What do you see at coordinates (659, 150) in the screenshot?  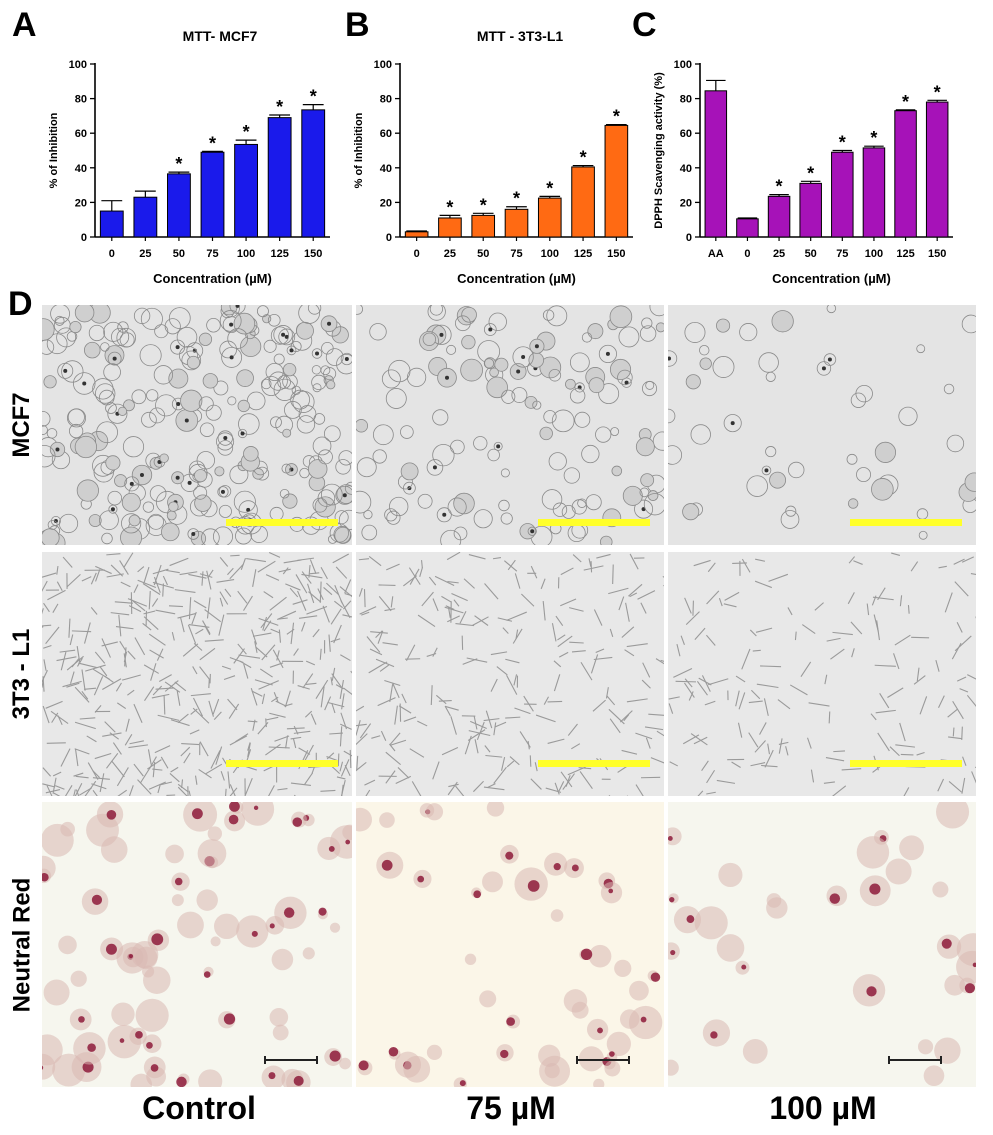 I see `y-axis-label: DPPH Scavenging activity (%)` at bounding box center [659, 150].